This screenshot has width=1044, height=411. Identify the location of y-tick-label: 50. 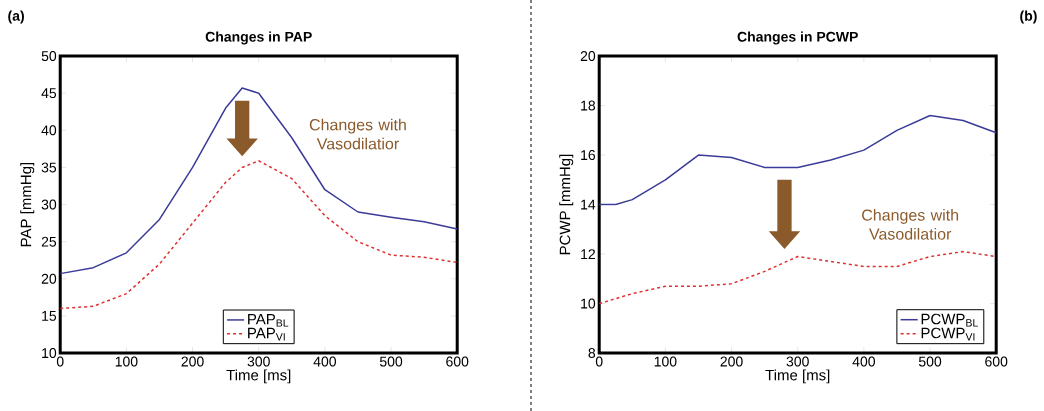
(49, 56).